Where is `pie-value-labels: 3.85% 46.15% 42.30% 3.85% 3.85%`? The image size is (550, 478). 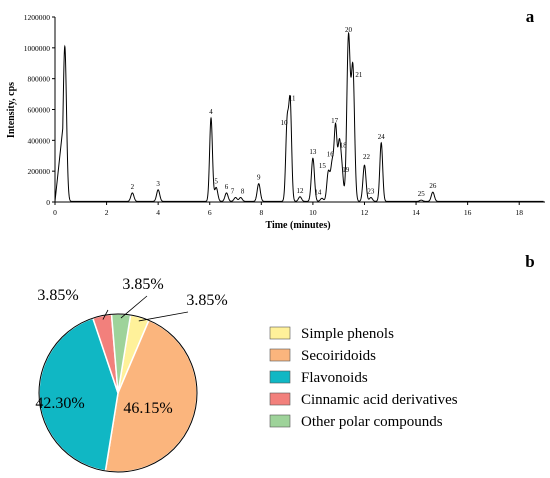 pie-value-labels: 3.85% 46.15% 42.30% 3.85% 3.85% is located at coordinates (131, 346).